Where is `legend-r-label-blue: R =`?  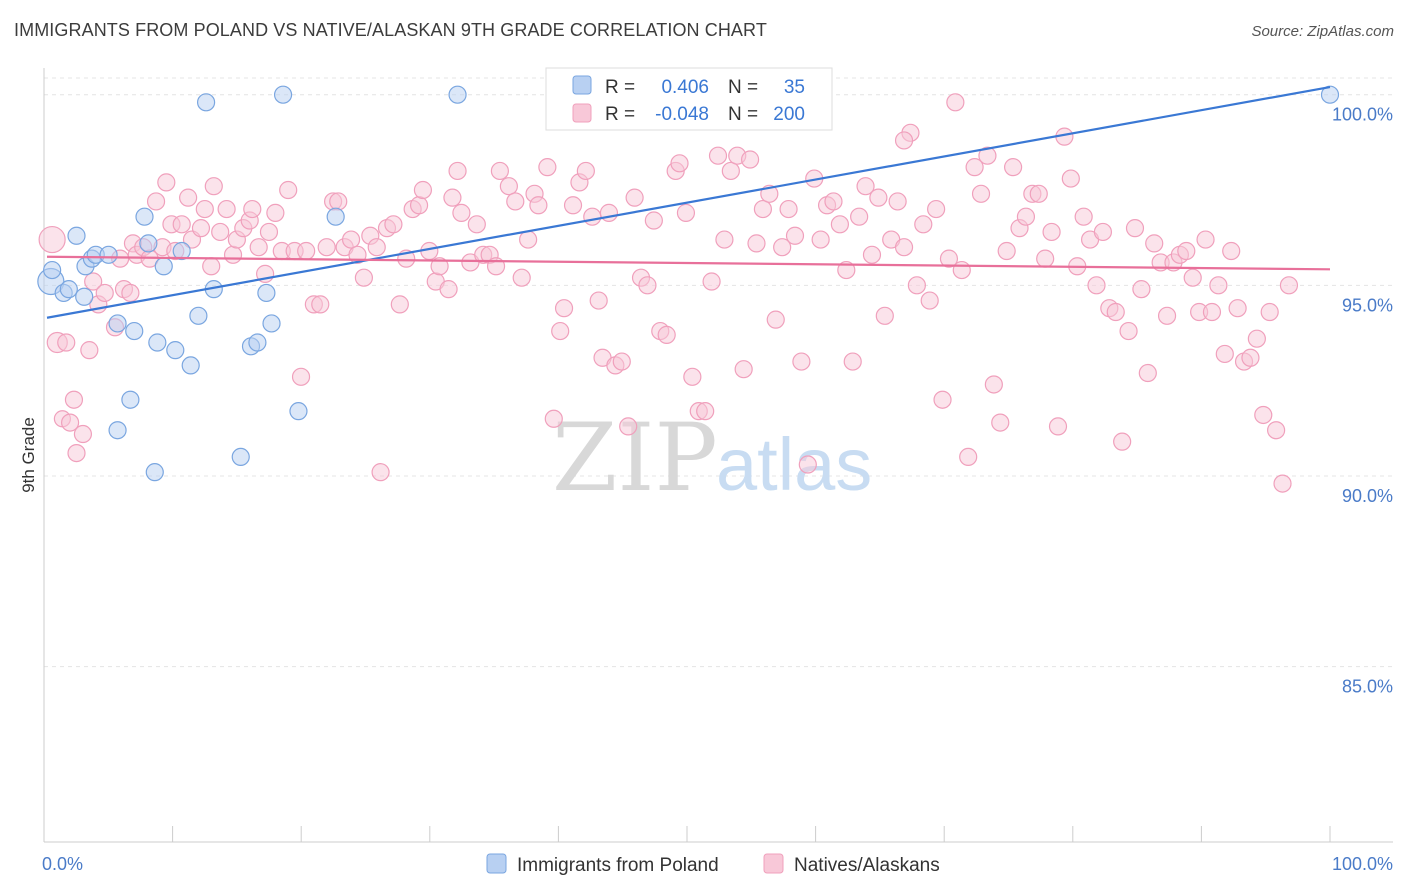
legend-r-label-blue: R = is located at coordinates (620, 87).